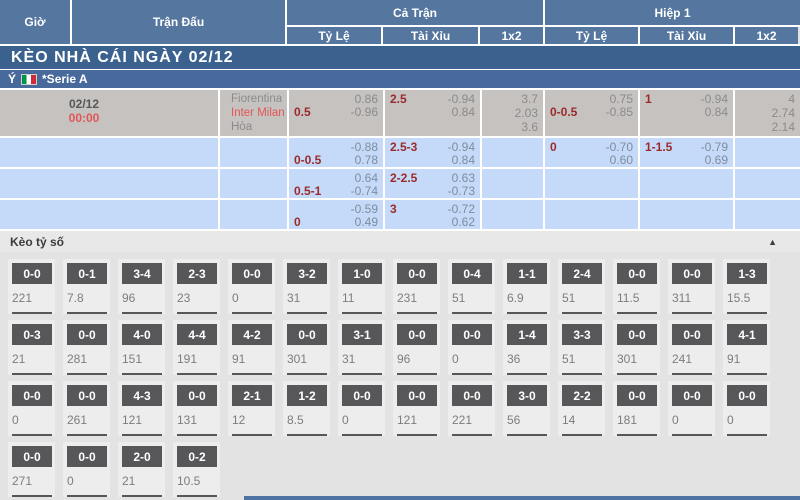  Describe the element at coordinates (196, 469) in the screenshot. I see `score-odds-cell: 0-2 10.5` at that location.